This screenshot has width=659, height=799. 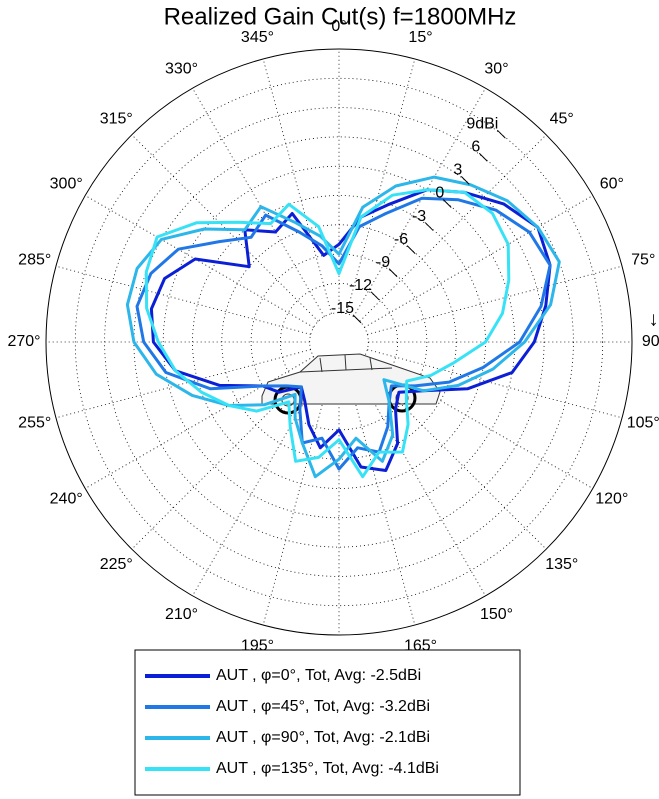 I want to click on r-tick-label: 9dBi, so click(x=482, y=123).